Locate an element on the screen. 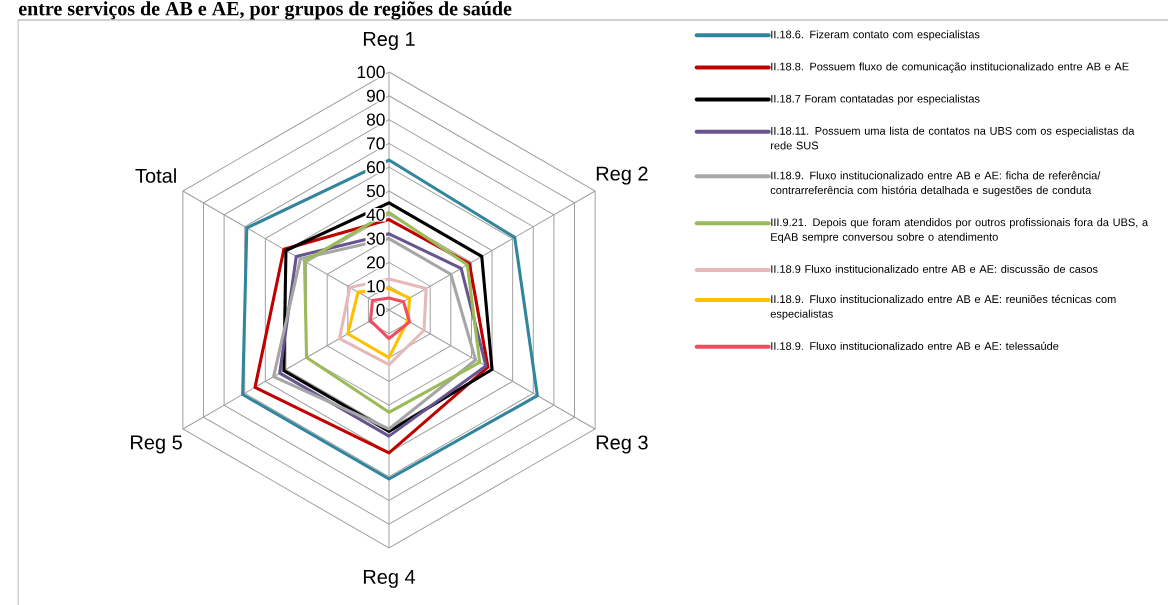  y-tick-label: 0 is located at coordinates (380, 310).